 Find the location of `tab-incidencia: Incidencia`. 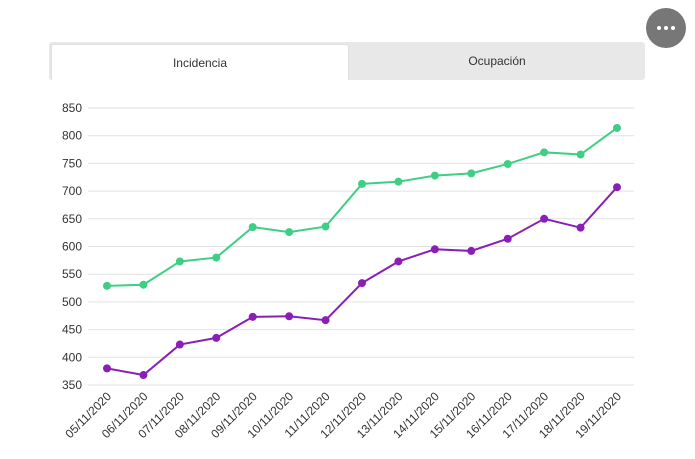

tab-incidencia: Incidencia is located at coordinates (200, 62).